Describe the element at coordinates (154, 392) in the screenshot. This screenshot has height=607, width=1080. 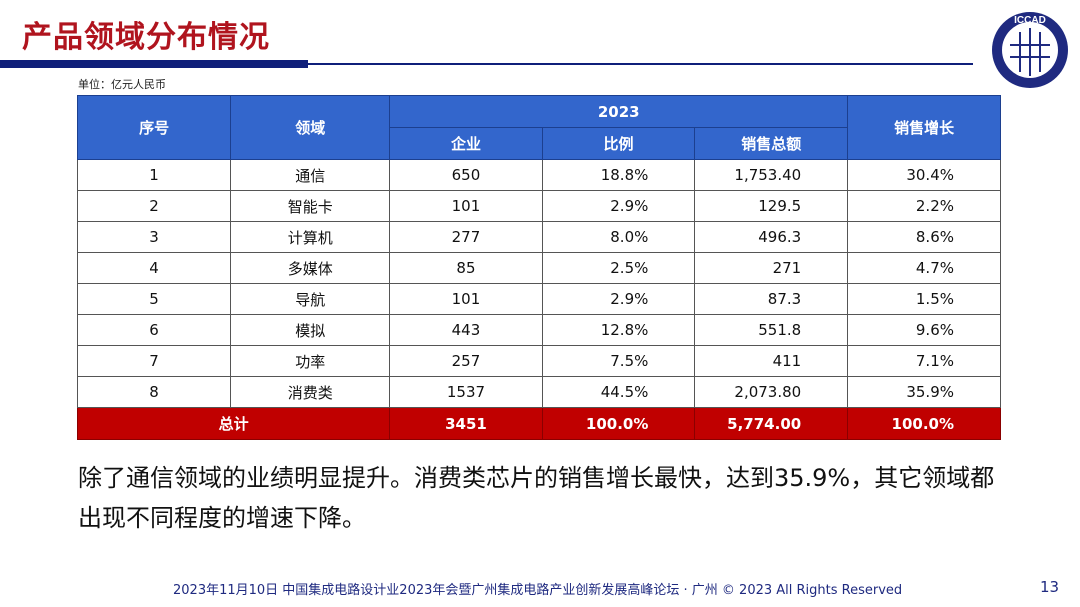
I see `cell-index: 8` at that location.